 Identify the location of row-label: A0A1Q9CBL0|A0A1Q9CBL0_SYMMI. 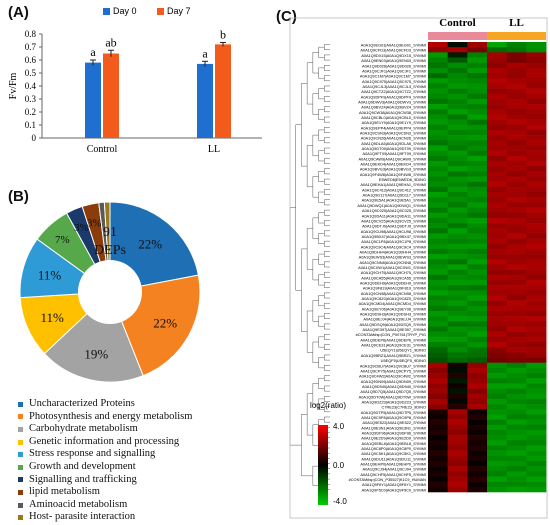
(393, 117).